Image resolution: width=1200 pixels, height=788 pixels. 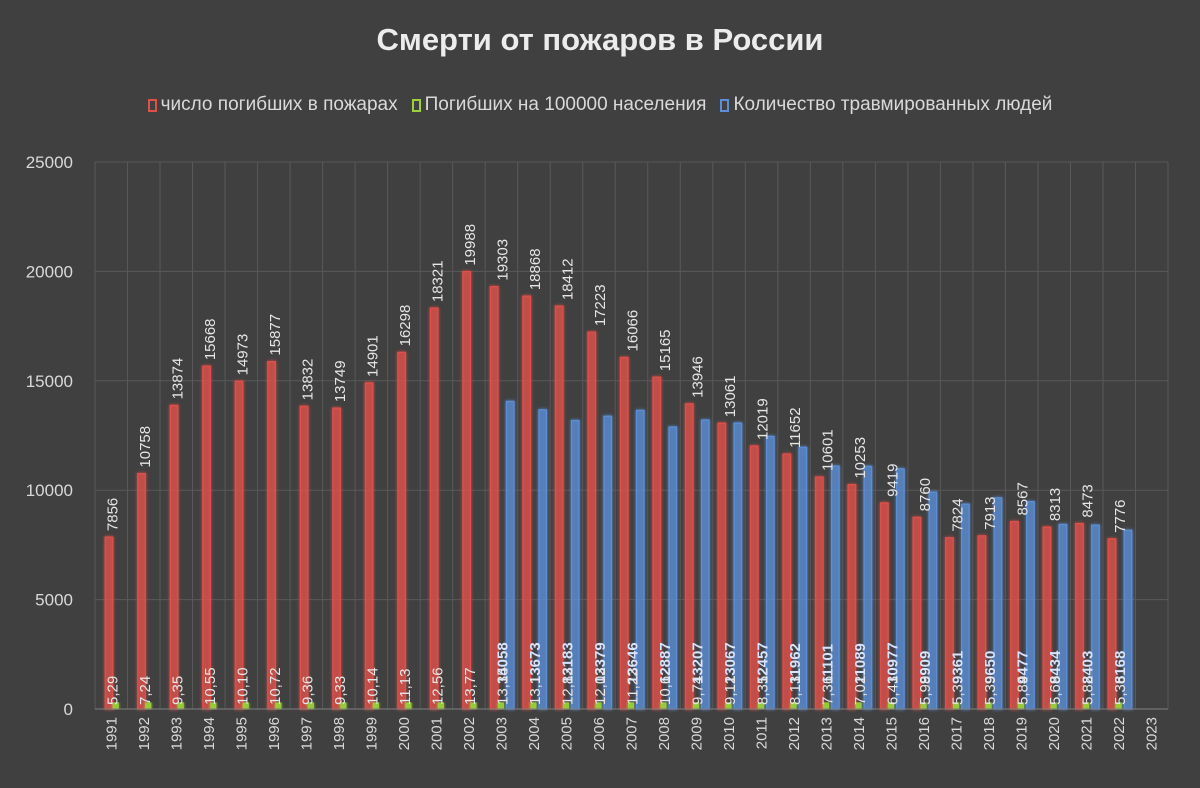 I want to click on x-tick-label: 2022, so click(x=1119, y=733).